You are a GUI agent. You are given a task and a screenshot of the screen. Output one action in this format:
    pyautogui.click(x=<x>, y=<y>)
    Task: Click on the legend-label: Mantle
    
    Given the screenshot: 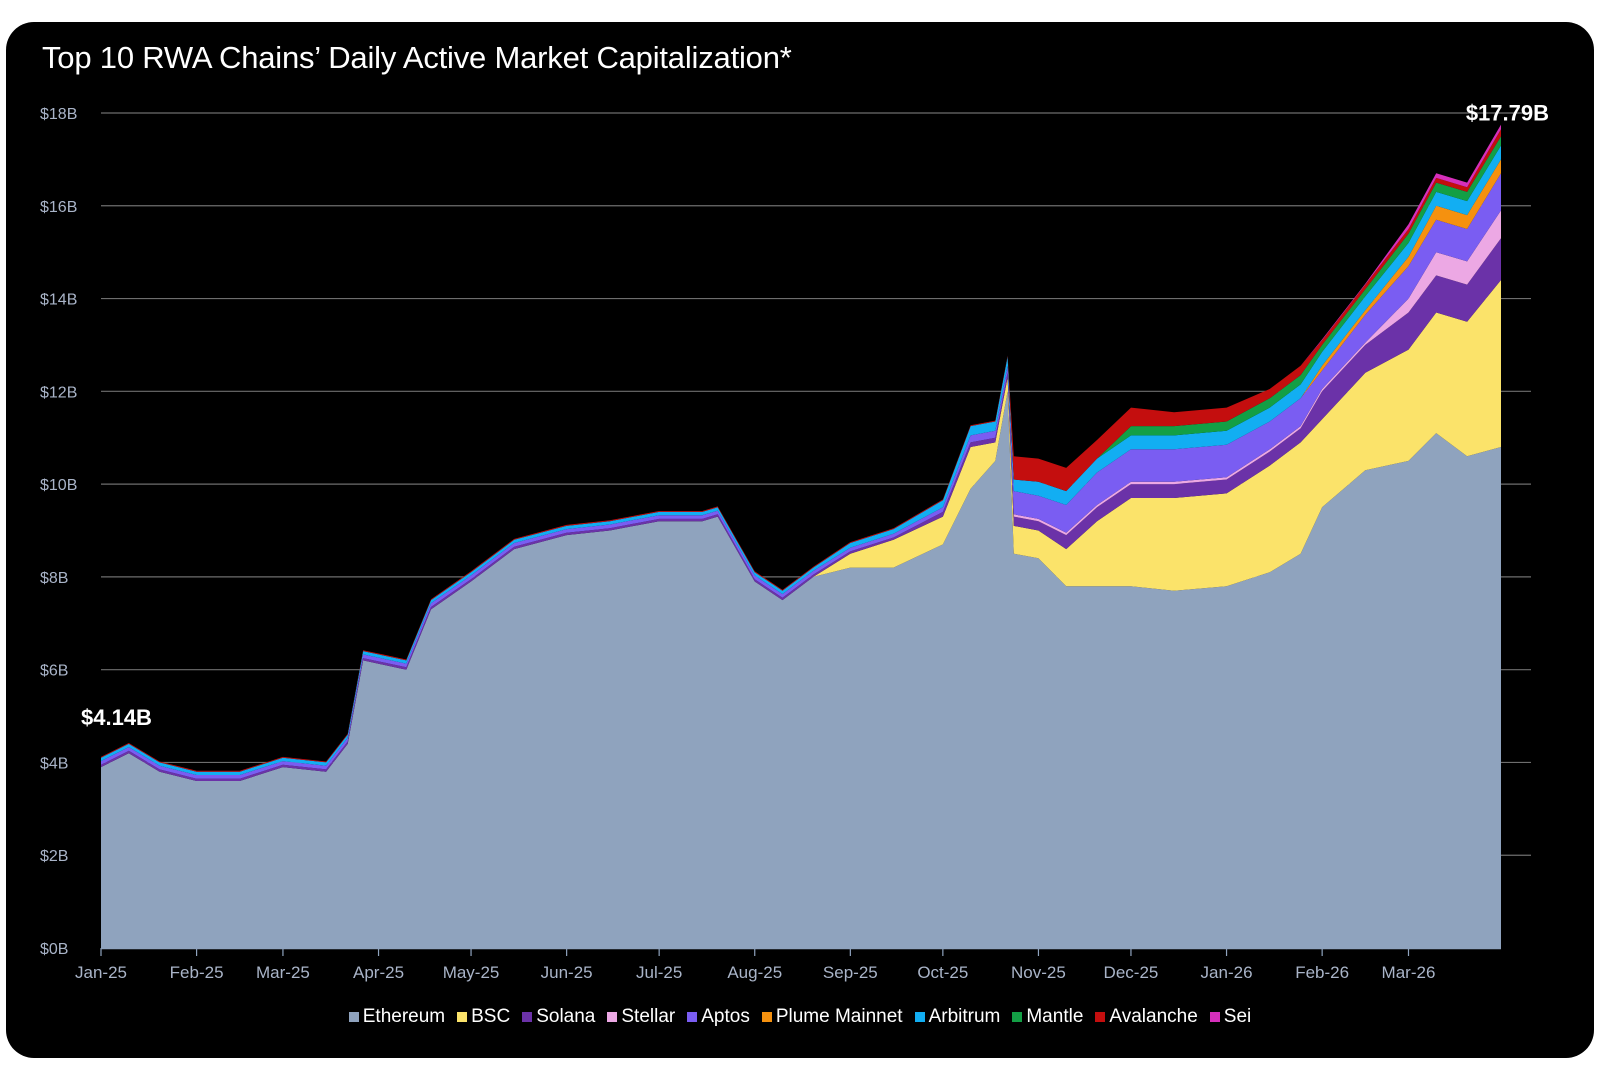 What is the action you would take?
    pyautogui.click(x=1055, y=1016)
    